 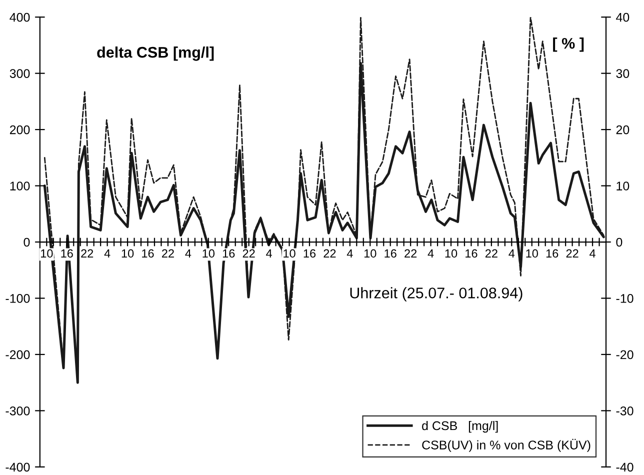 What do you see at coordinates (623, 129) in the screenshot?
I see `y2-tick-label: 20` at bounding box center [623, 129].